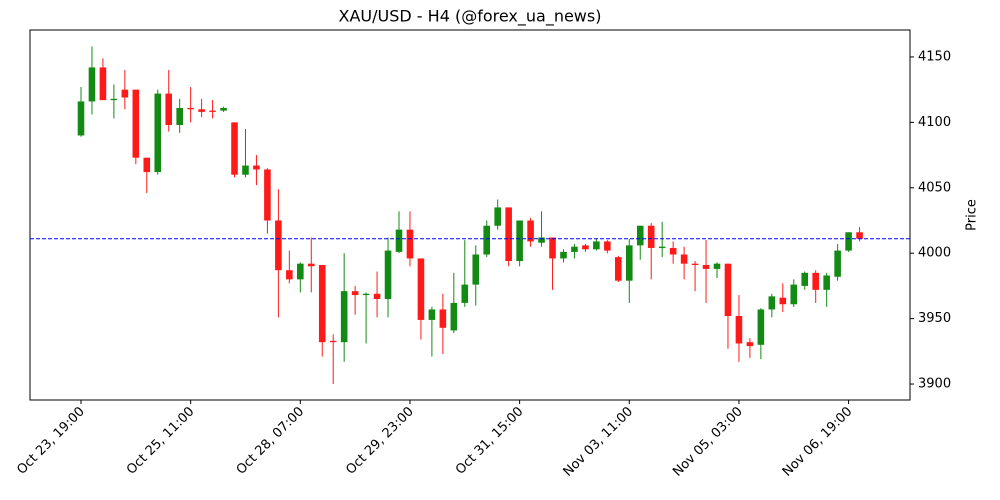 The height and width of the screenshot is (500, 1000). Describe the element at coordinates (972, 215) in the screenshot. I see `y-axis-label: Price` at that location.